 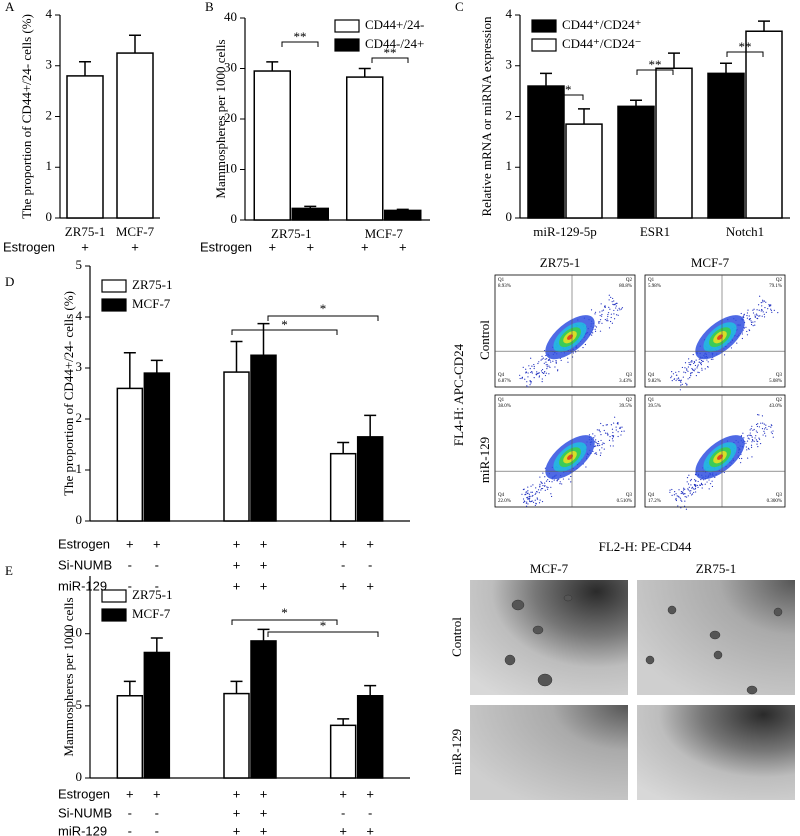 What do you see at coordinates (291, 233) in the screenshot?
I see `x-tick-label: ZR75-1` at bounding box center [291, 233].